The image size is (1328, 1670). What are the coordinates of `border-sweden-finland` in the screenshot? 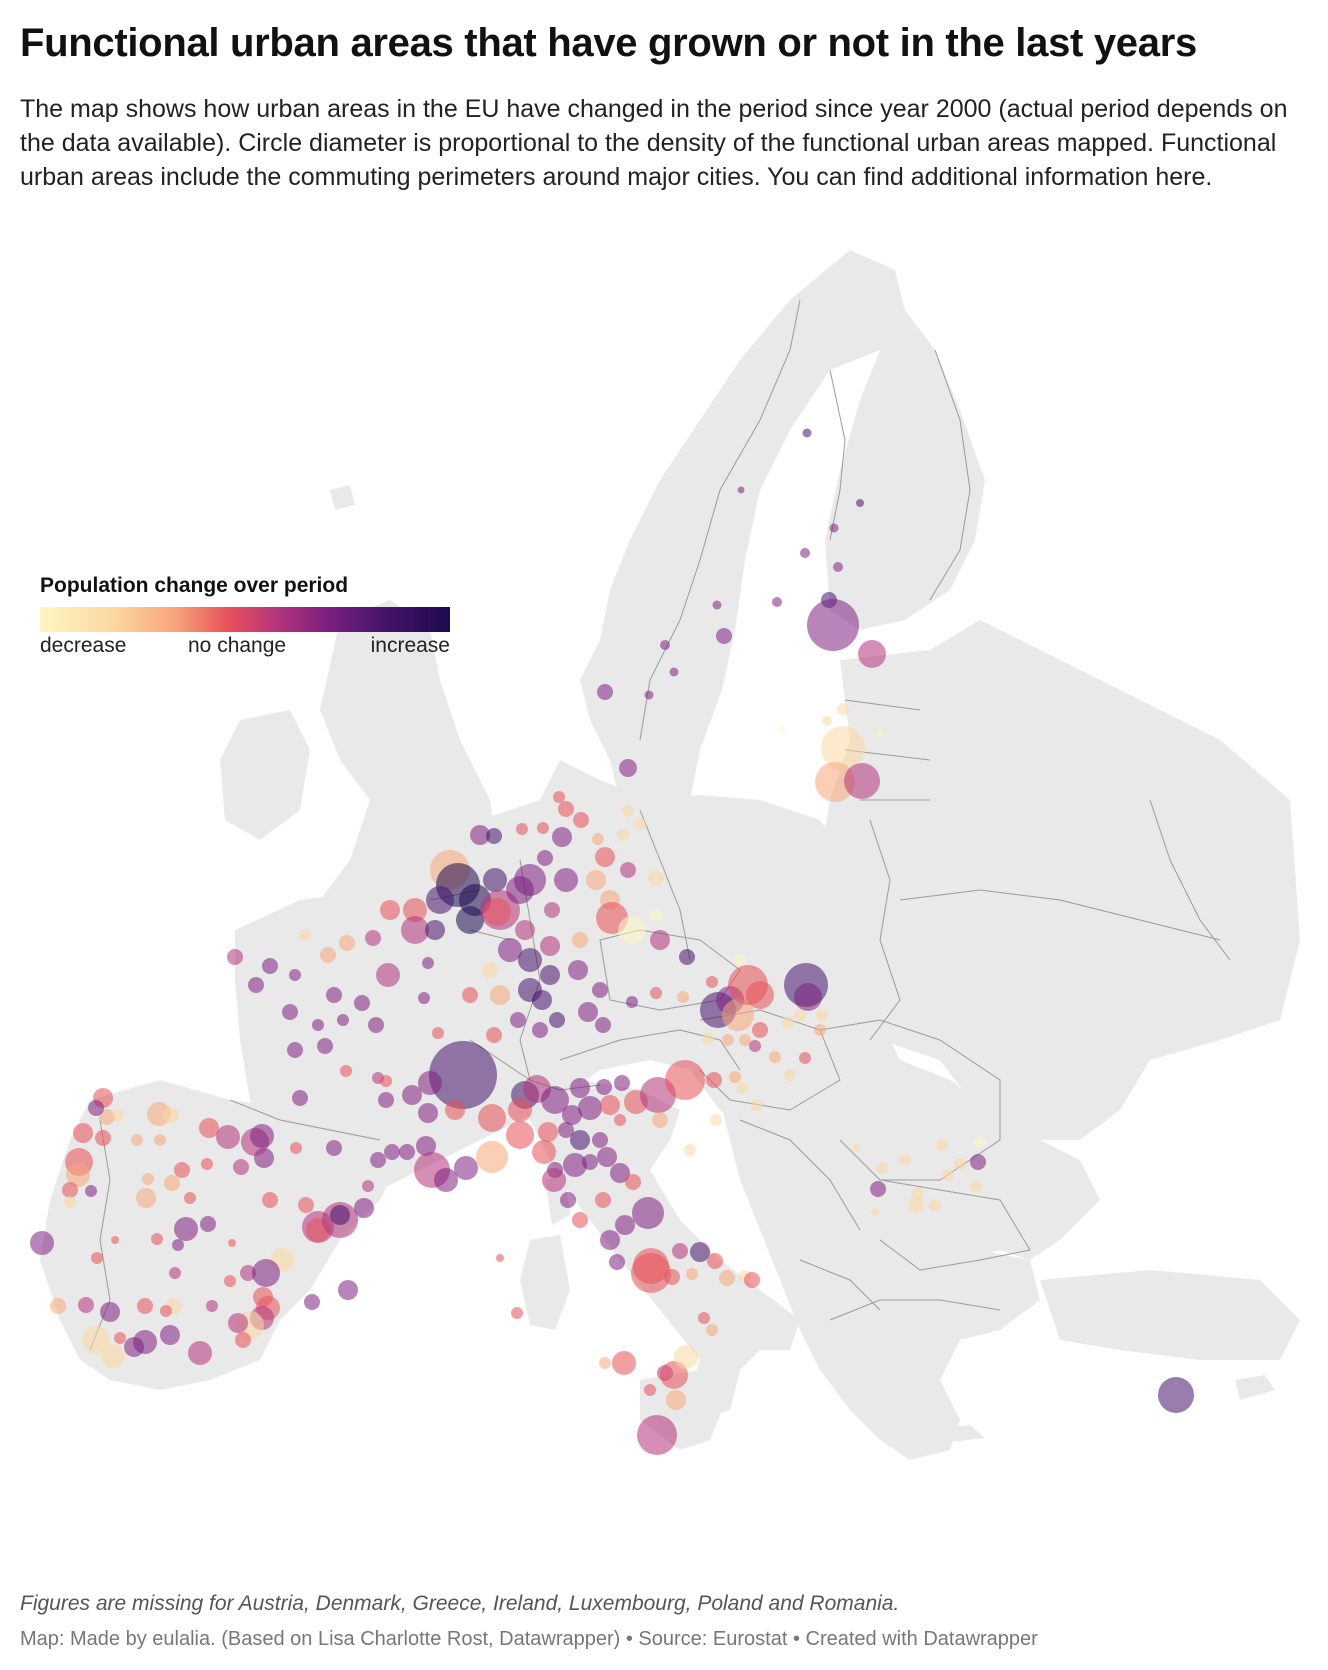 It's located at (837, 455).